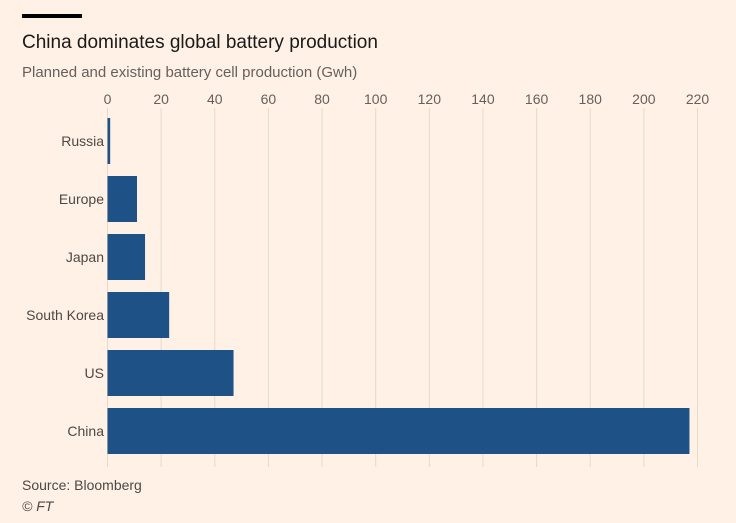 The width and height of the screenshot is (736, 523). I want to click on x-tick-label: 0, so click(108, 99).